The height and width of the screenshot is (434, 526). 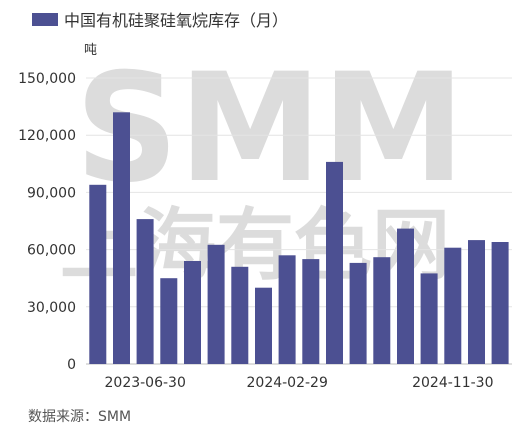 I want to click on y-tick-label: 30,000, so click(x=51, y=308).